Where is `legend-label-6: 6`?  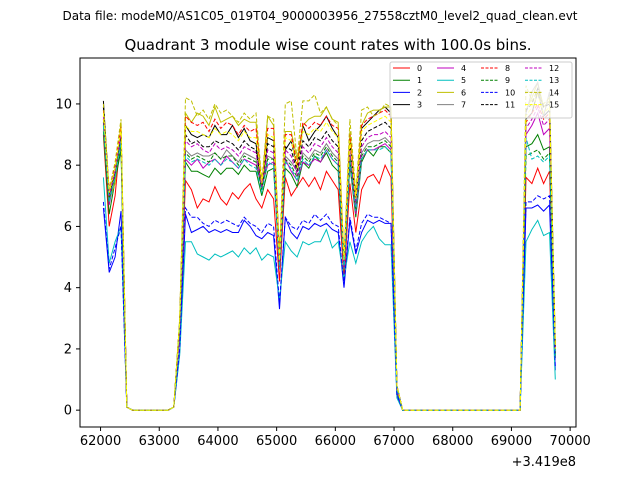
legend-label-6: 6 is located at coordinates (463, 92).